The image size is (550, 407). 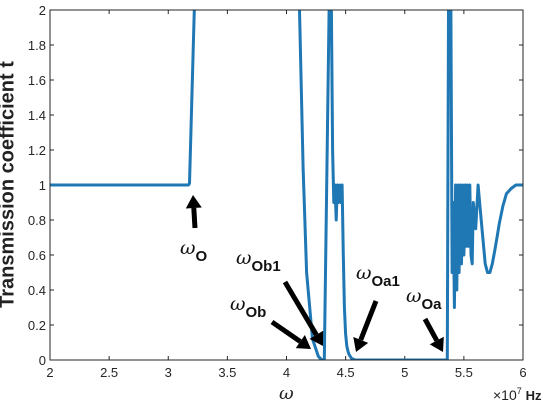 I want to click on arrow-omega-oa1, so click(x=366, y=326).